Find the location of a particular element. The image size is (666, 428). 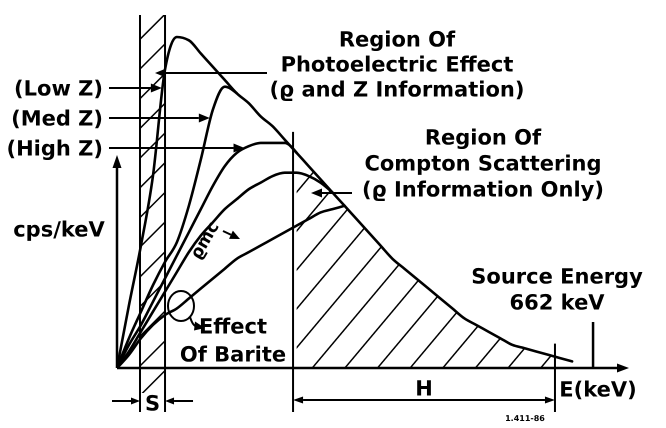

annotation: Effect Of Barite is located at coordinates (233, 340).